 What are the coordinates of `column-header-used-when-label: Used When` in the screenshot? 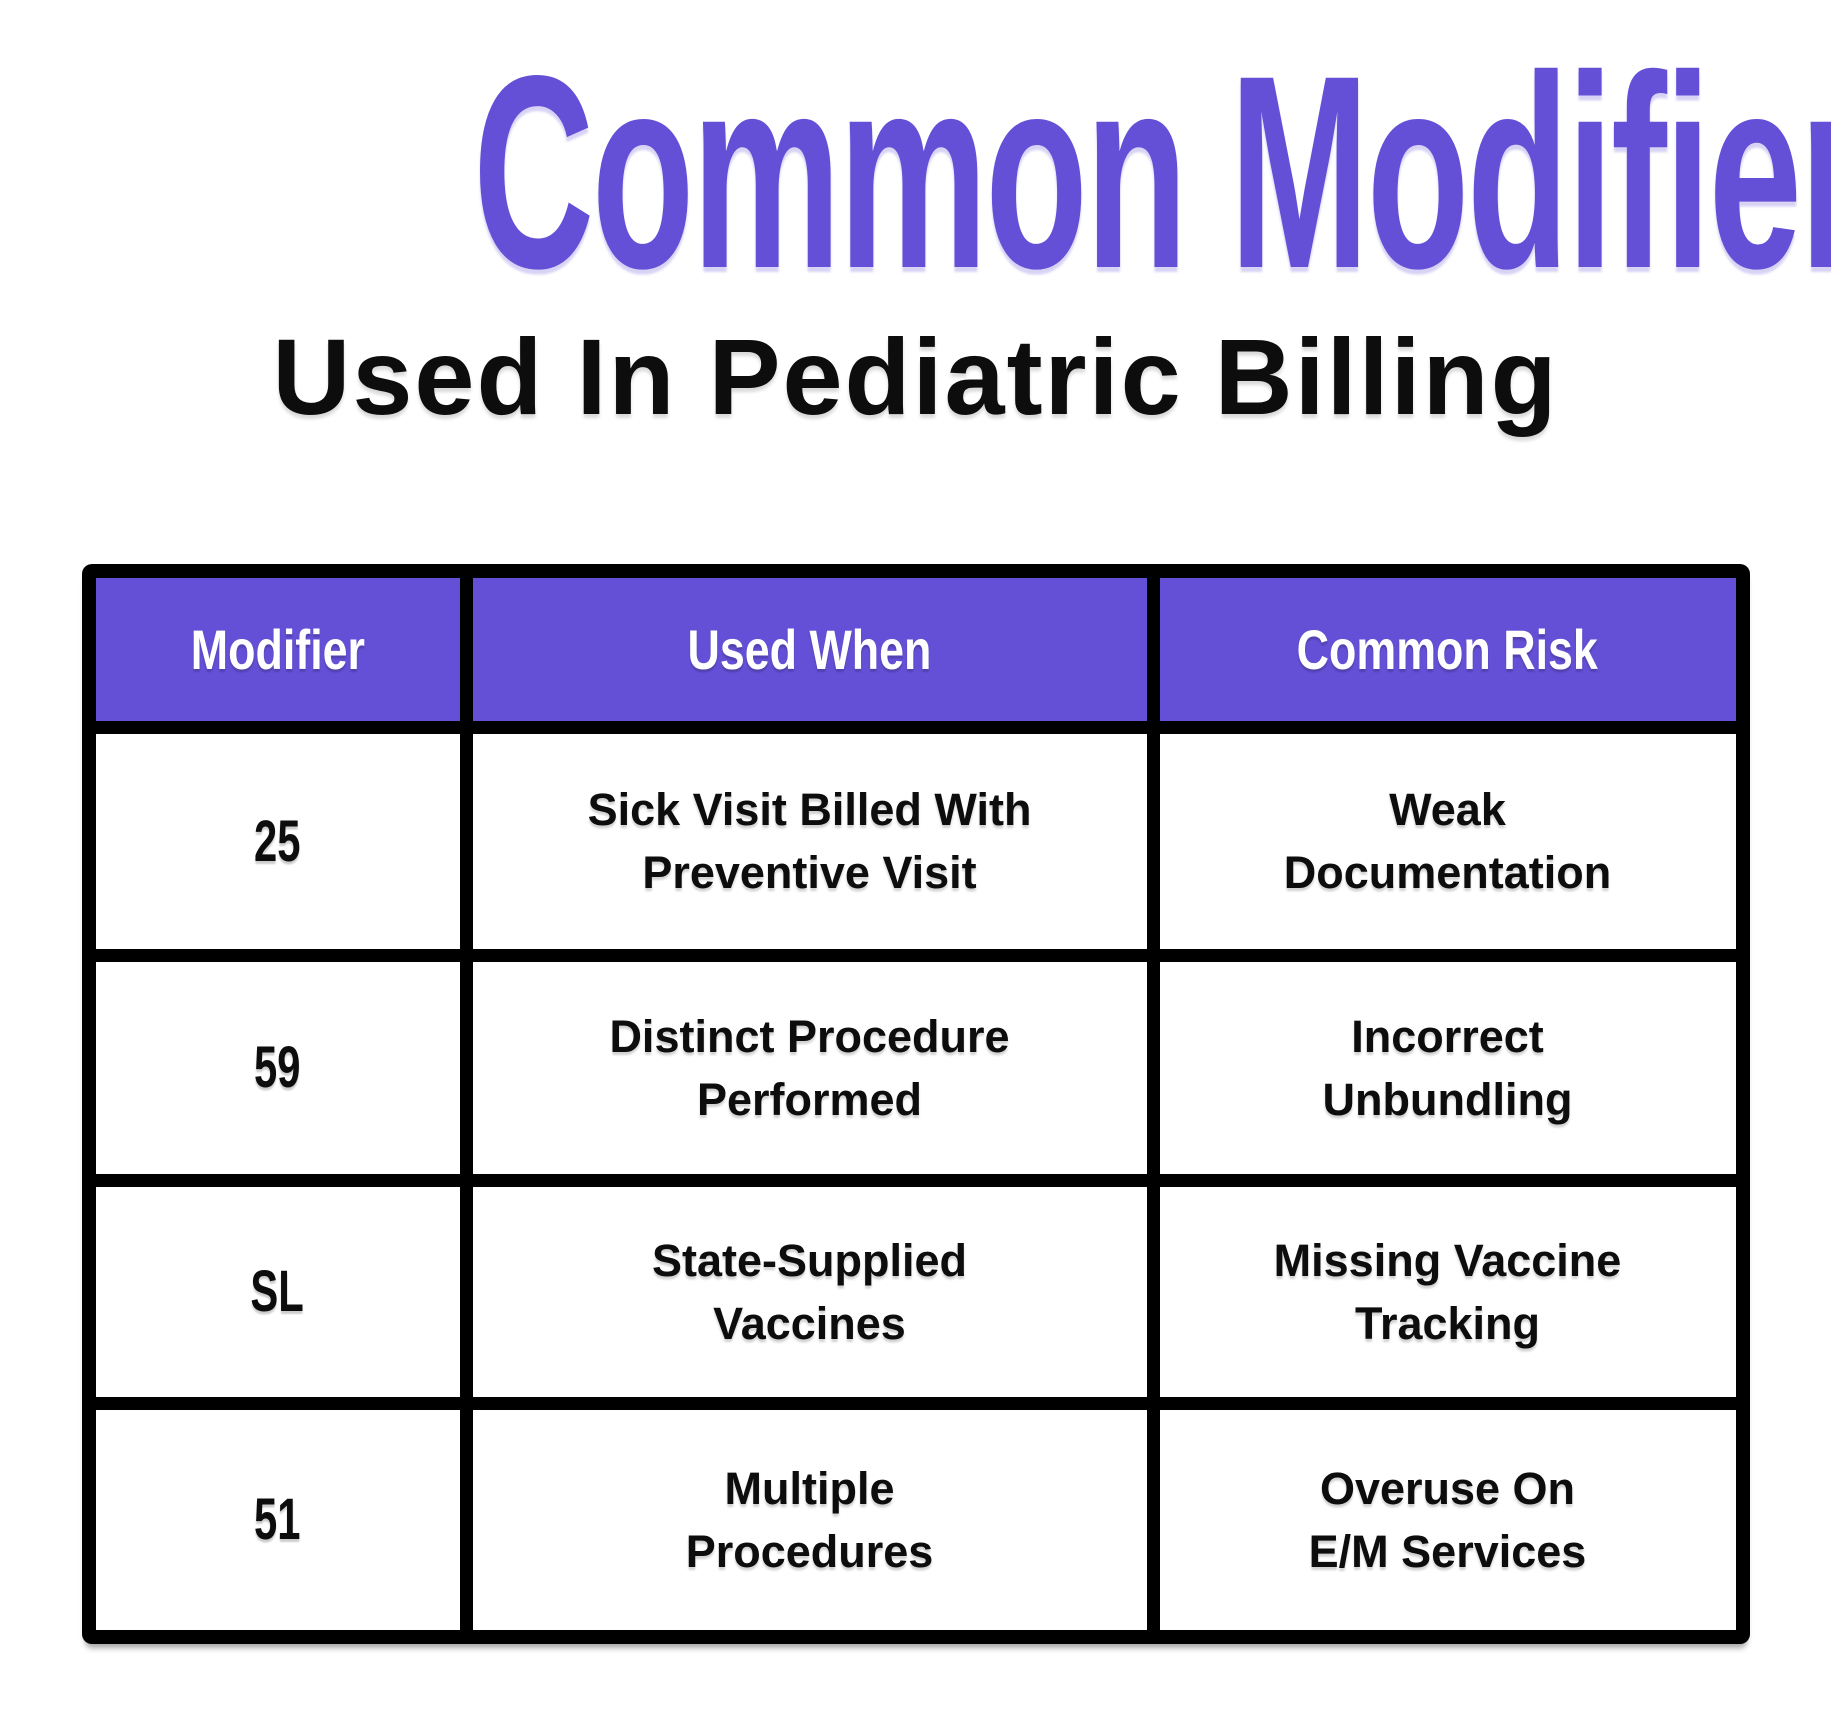 It's located at (809, 649).